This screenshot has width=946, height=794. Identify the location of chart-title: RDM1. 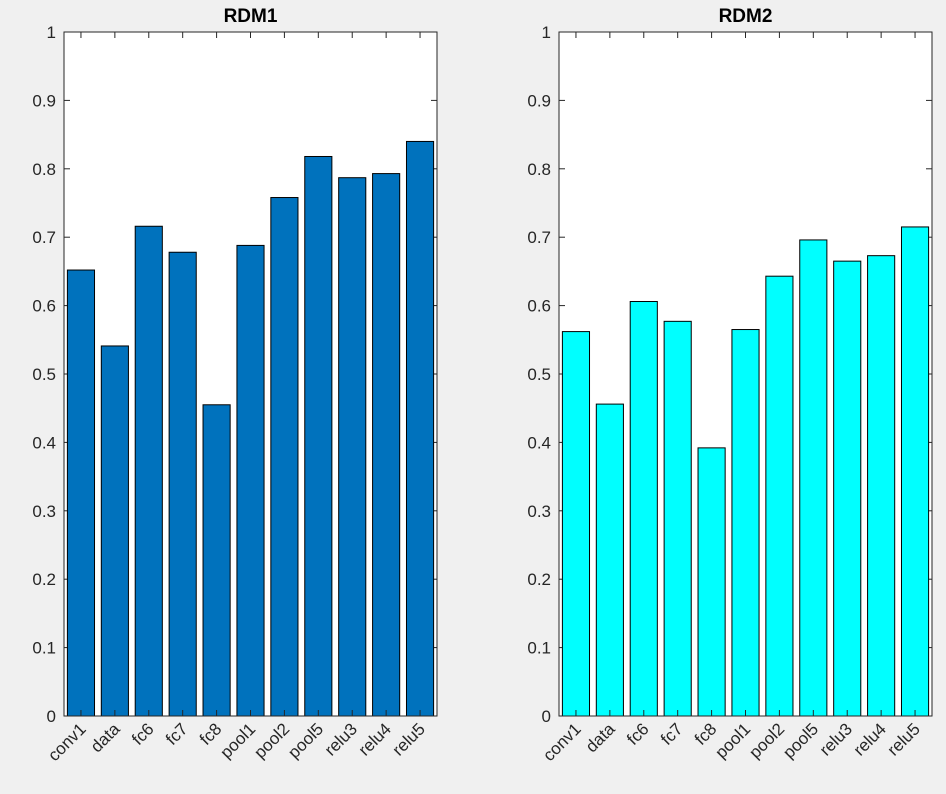
(251, 16).